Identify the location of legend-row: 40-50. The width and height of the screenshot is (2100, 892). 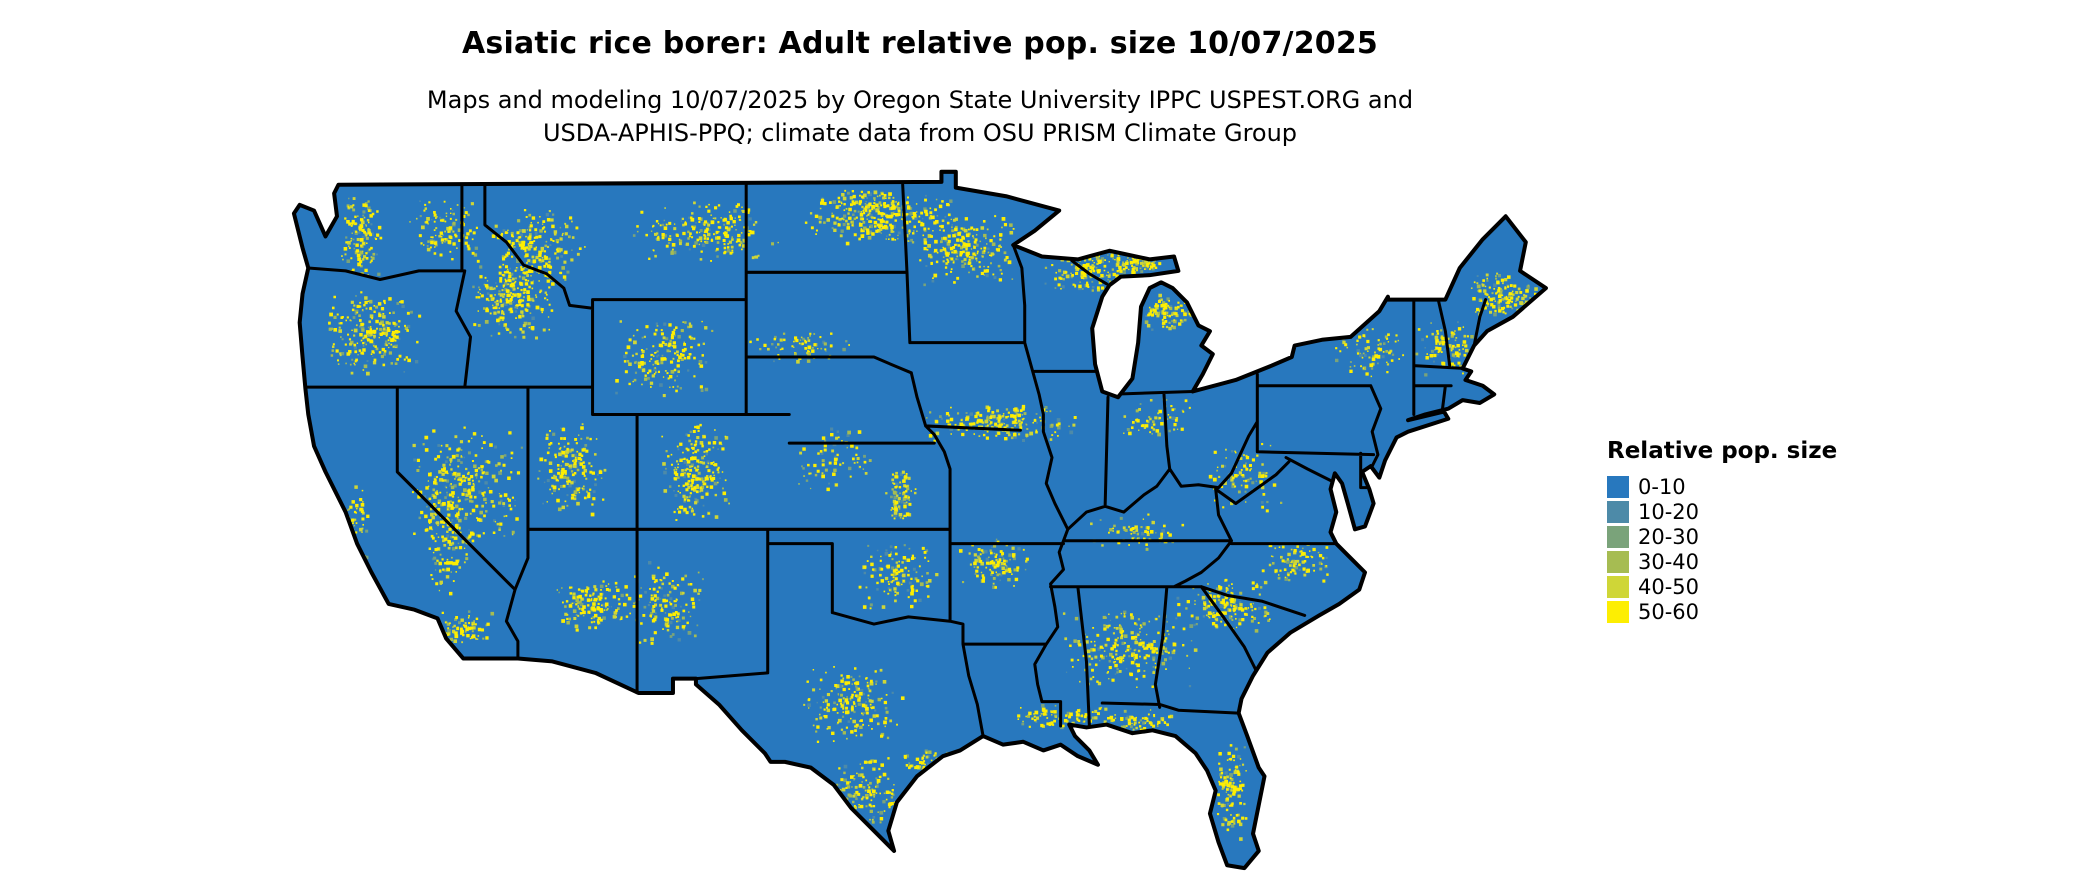
(1757, 587).